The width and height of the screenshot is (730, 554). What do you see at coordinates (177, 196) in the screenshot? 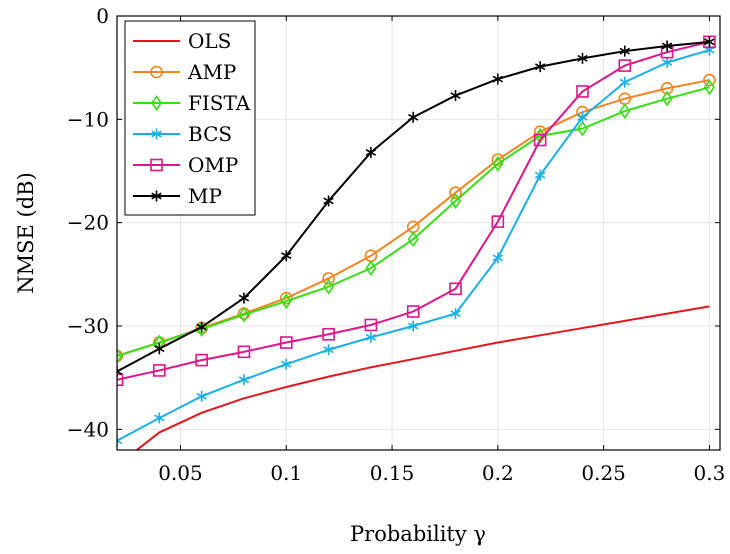
I see `legend-item-mp: MP` at bounding box center [177, 196].